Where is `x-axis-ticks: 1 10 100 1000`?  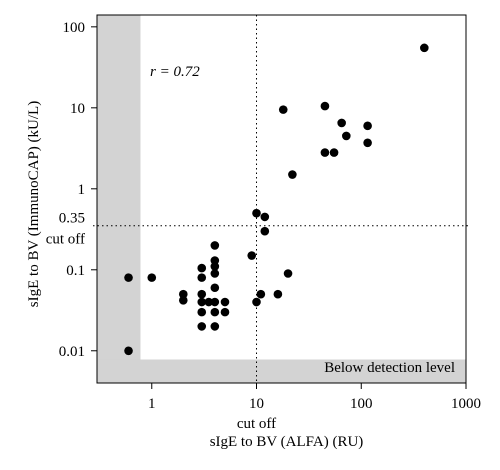
x-axis-ticks: 1 10 100 1000 is located at coordinates (314, 397).